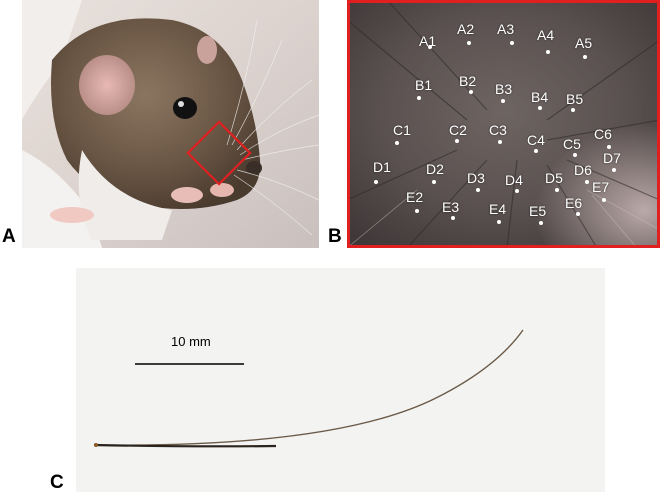 The width and height of the screenshot is (660, 494). I want to click on whisker-label-b4: B4, so click(540, 97).